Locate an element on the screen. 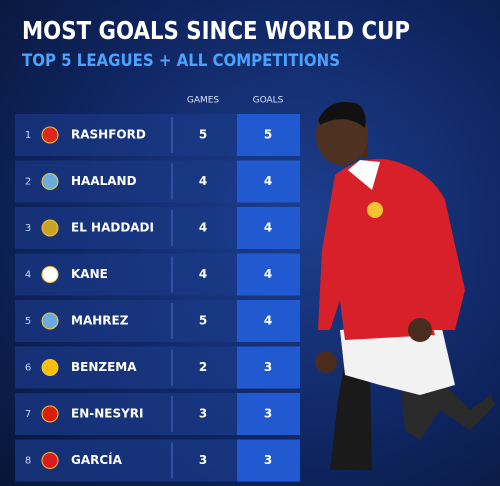  player-name: RASHFORD is located at coordinates (108, 135).